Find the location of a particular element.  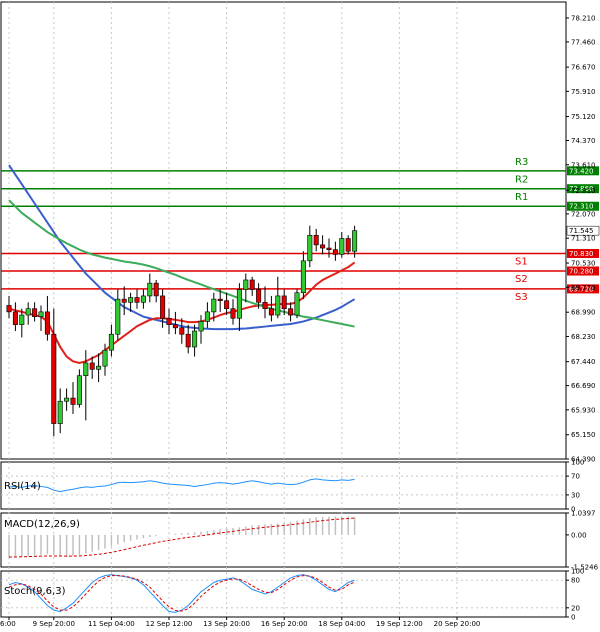

level-tag-value: 72.860 is located at coordinates (581, 189).